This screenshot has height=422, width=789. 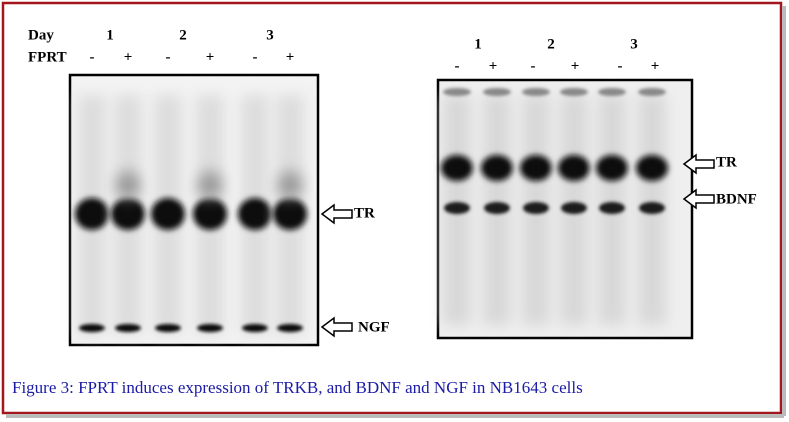 What do you see at coordinates (41, 35) in the screenshot?
I see `day-label: Day` at bounding box center [41, 35].